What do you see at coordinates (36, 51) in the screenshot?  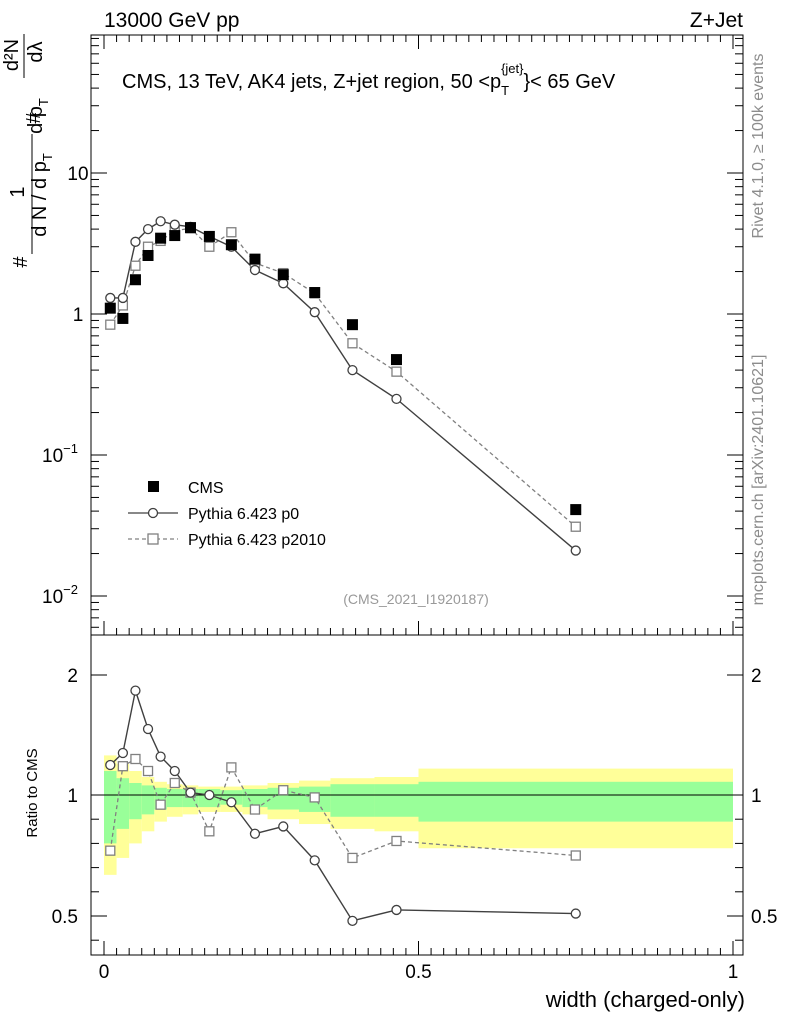 I see `ylabel-dl: dλ` at bounding box center [36, 51].